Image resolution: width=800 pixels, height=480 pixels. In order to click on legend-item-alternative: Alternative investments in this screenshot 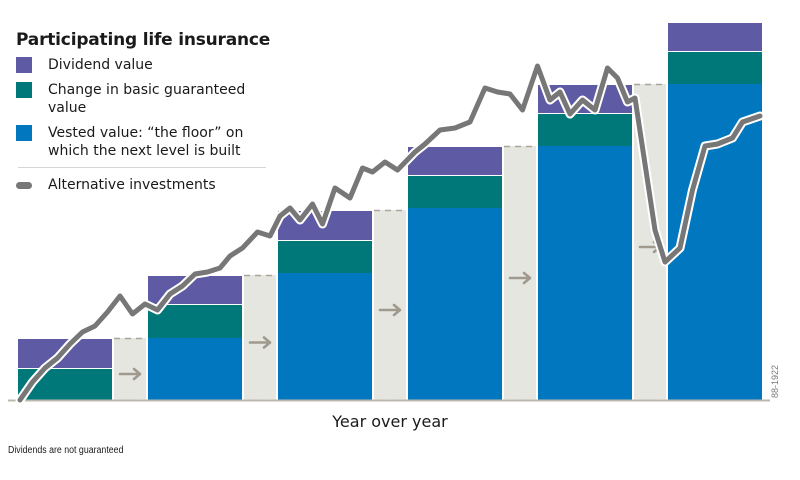, I will do `click(146, 185)`.